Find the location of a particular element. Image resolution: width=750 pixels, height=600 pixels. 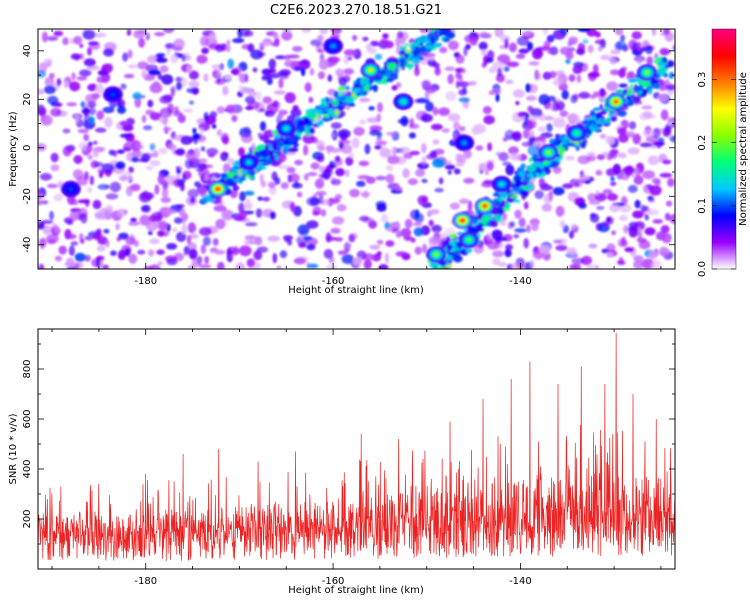

snr-xtick-label: -180 is located at coordinates (145, 581).